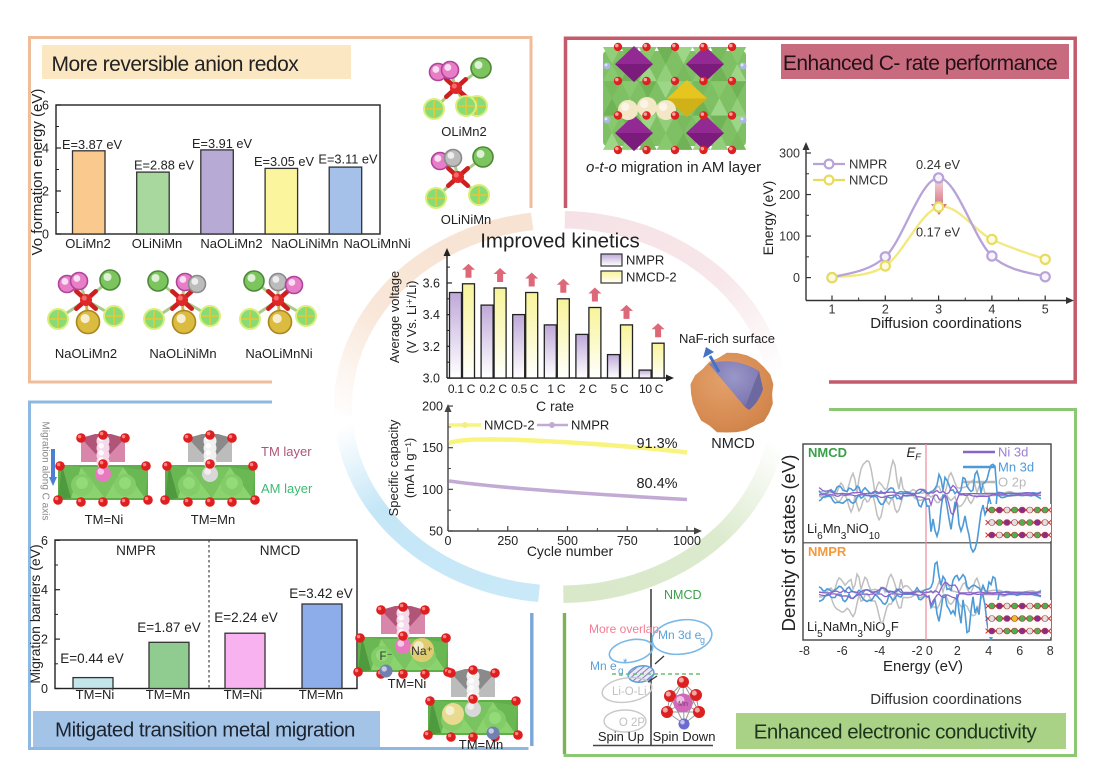  Describe the element at coordinates (556, 389) in the screenshot. I see `svg-text: 1 C` at that location.